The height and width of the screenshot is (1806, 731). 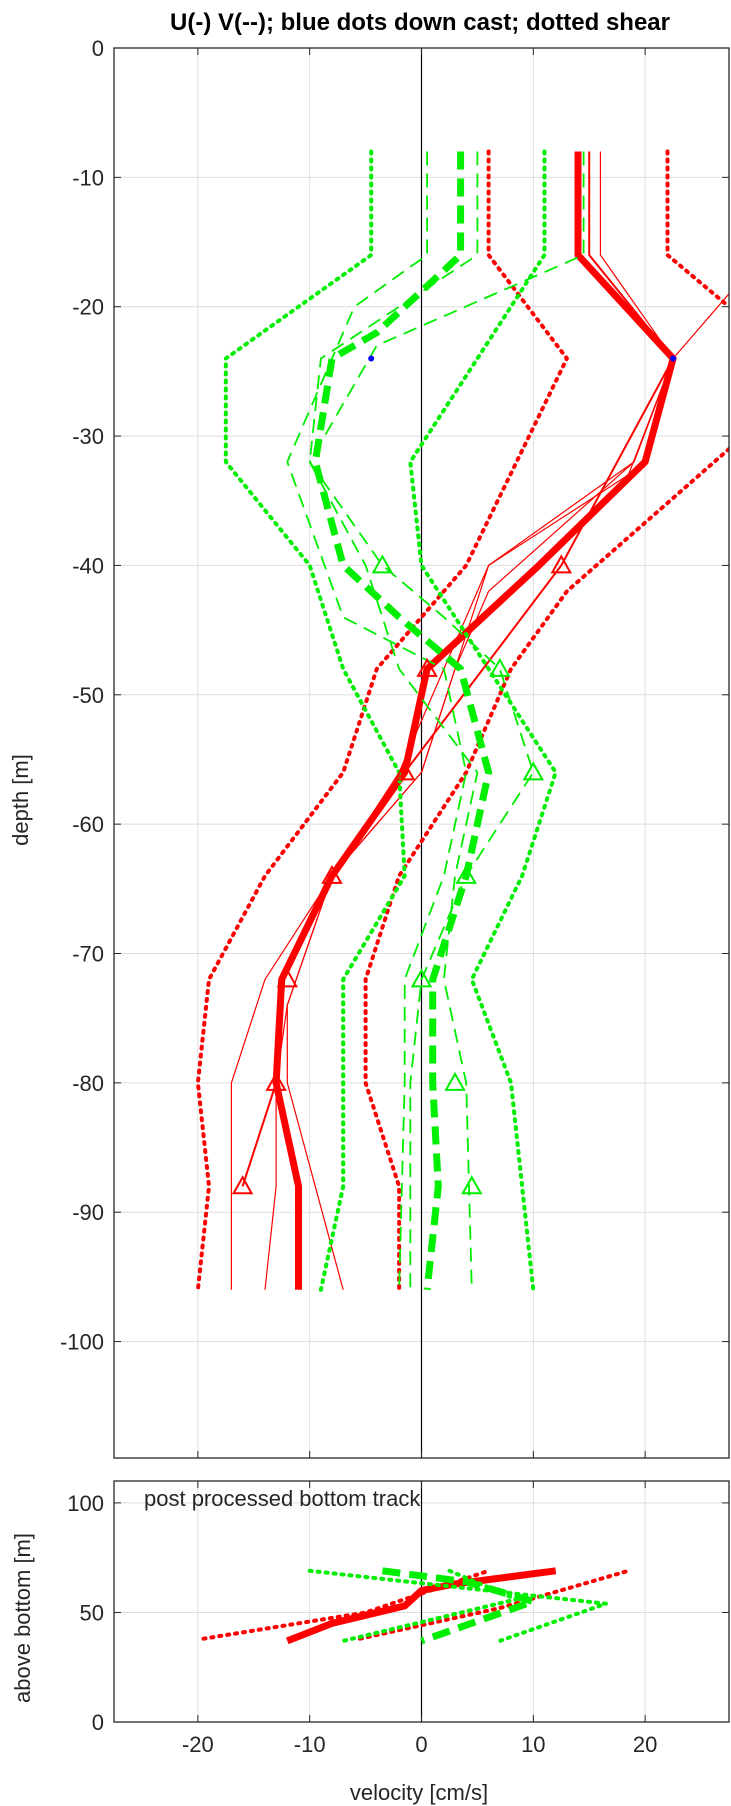 What do you see at coordinates (82, 1342) in the screenshot?
I see `y-tick-label: -100` at bounding box center [82, 1342].